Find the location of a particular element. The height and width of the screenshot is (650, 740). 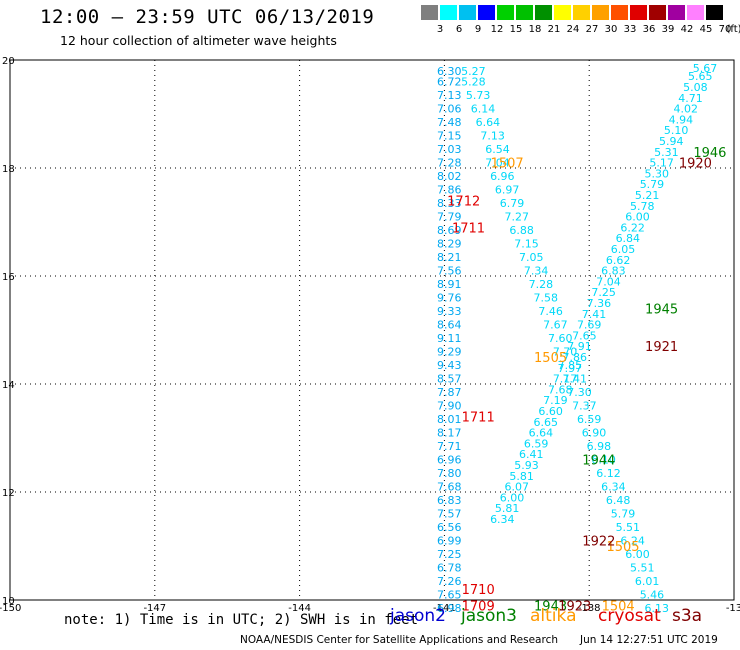

legend-label-39: 39 is located at coordinates (668, 29).